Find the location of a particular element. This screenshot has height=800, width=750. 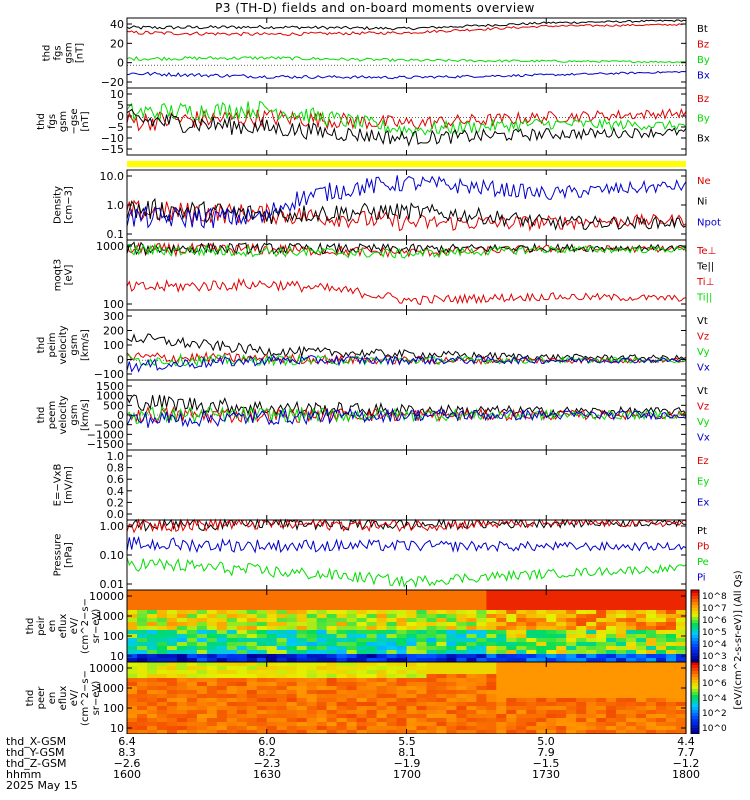

y-axis-label: en is located at coordinates (52, 626).